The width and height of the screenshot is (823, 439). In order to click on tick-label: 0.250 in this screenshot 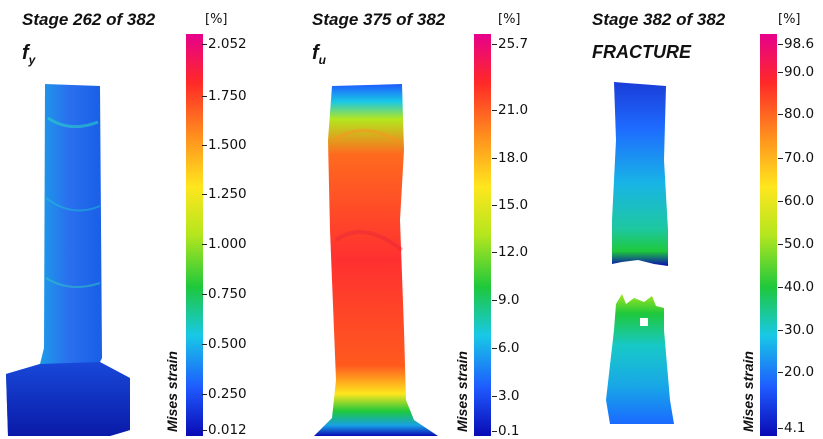, I will do `click(224, 394)`.